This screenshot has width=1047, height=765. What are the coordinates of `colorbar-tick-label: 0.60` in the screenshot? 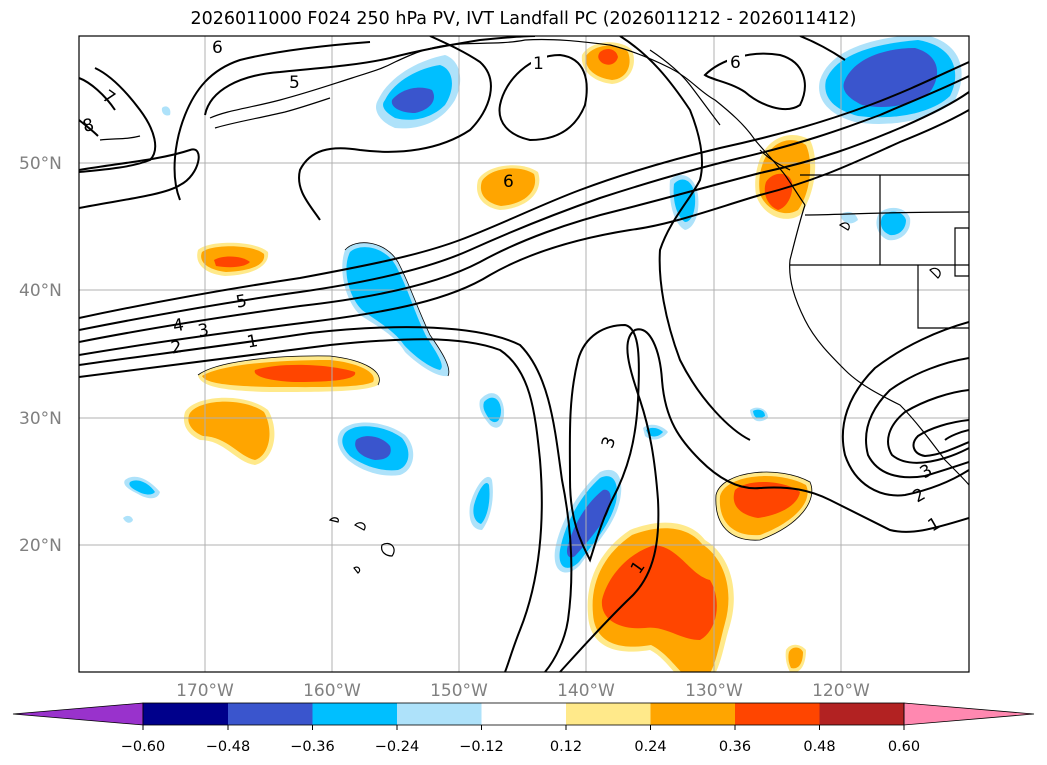 It's located at (904, 747).